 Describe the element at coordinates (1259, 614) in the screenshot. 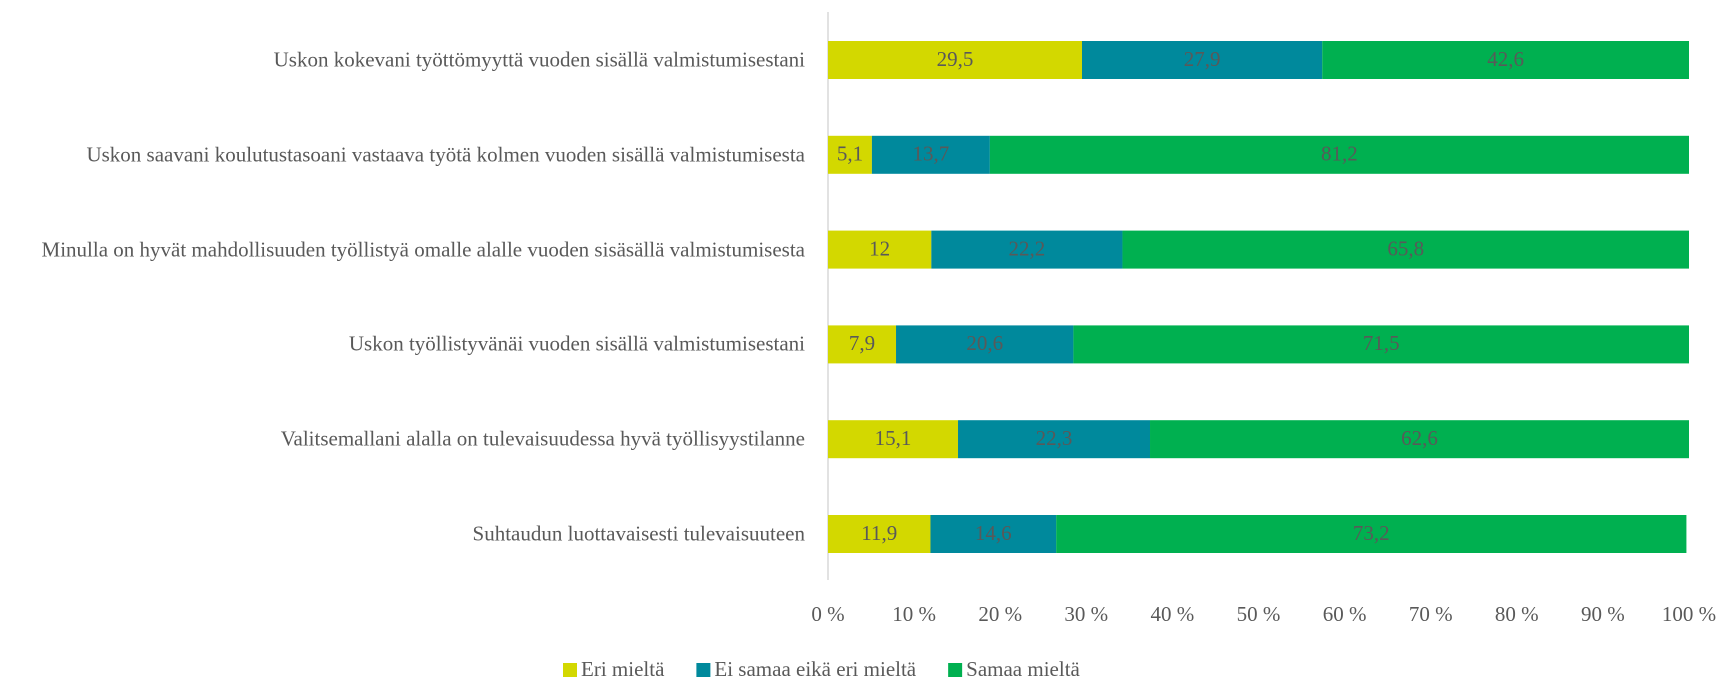

I see `x-tick-label: 50 %` at that location.